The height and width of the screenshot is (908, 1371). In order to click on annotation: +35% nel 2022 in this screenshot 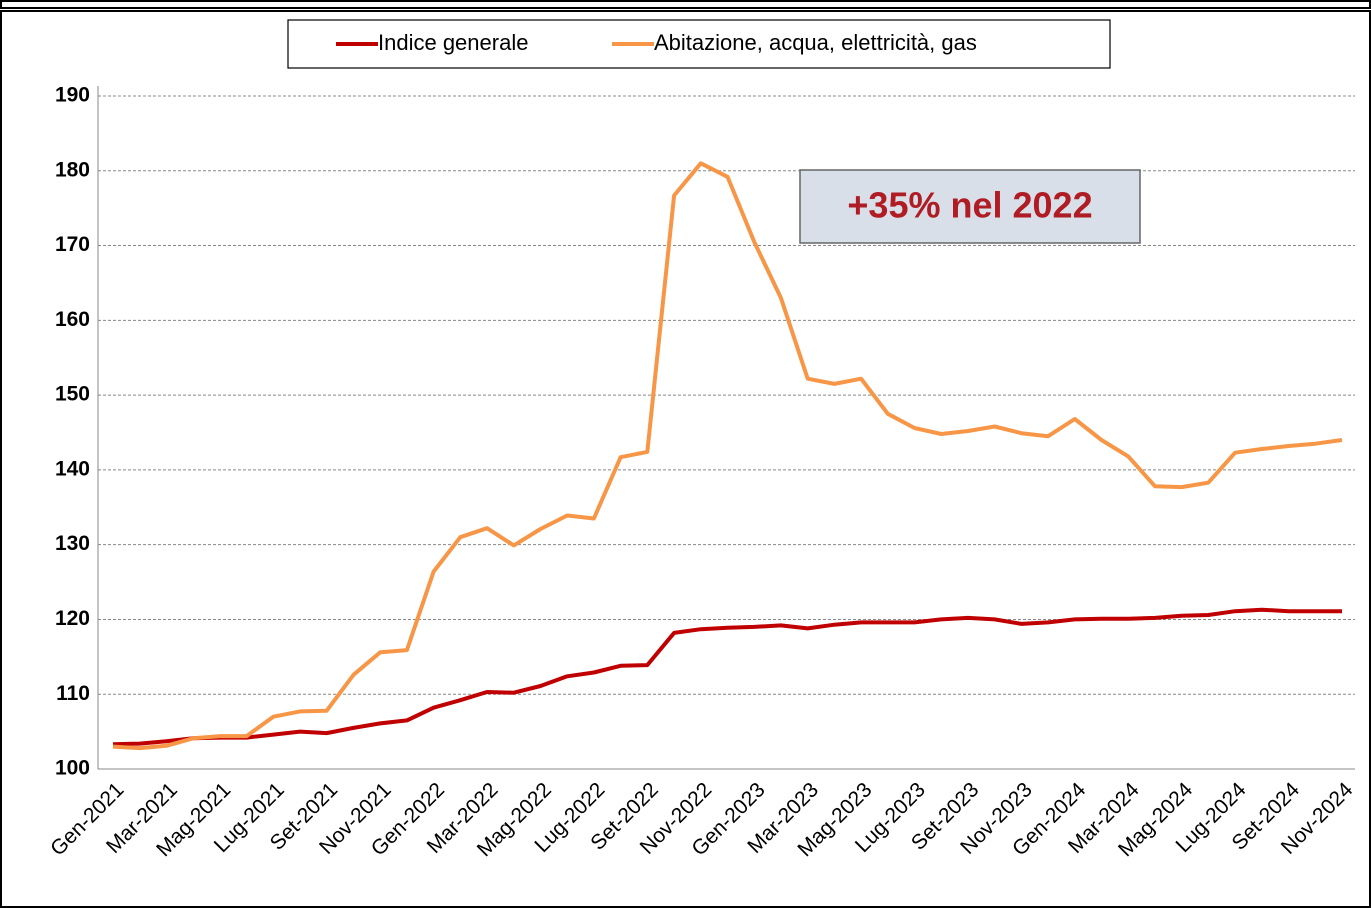, I will do `click(969, 205)`.